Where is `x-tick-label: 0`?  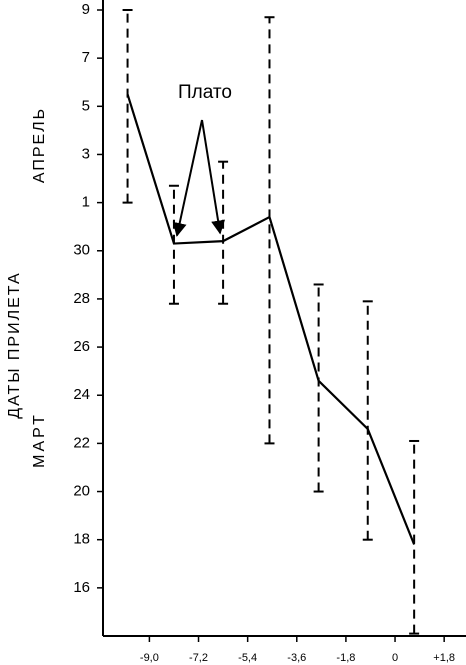 x-tick-label: 0 is located at coordinates (395, 658).